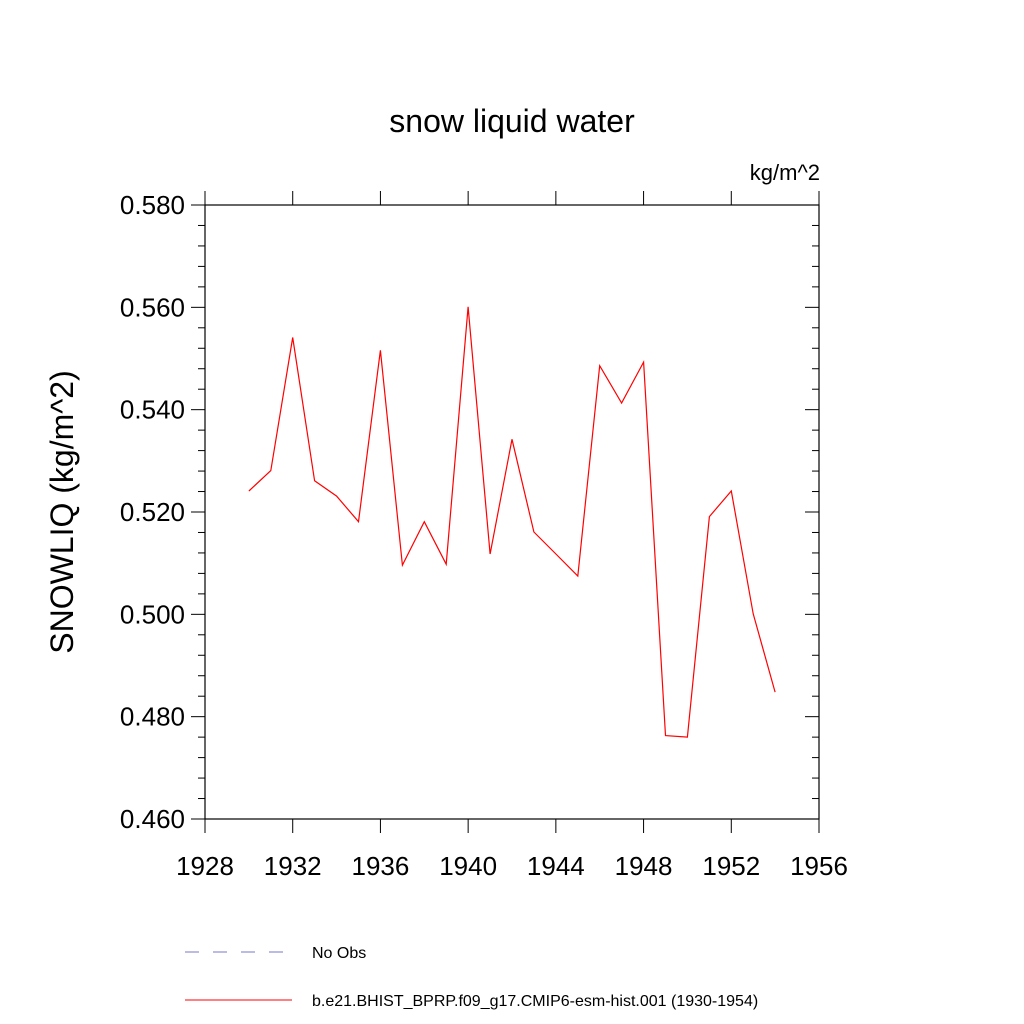 The width and height of the screenshot is (1024, 1024). What do you see at coordinates (205, 866) in the screenshot?
I see `x-tick-label: 1928` at bounding box center [205, 866].